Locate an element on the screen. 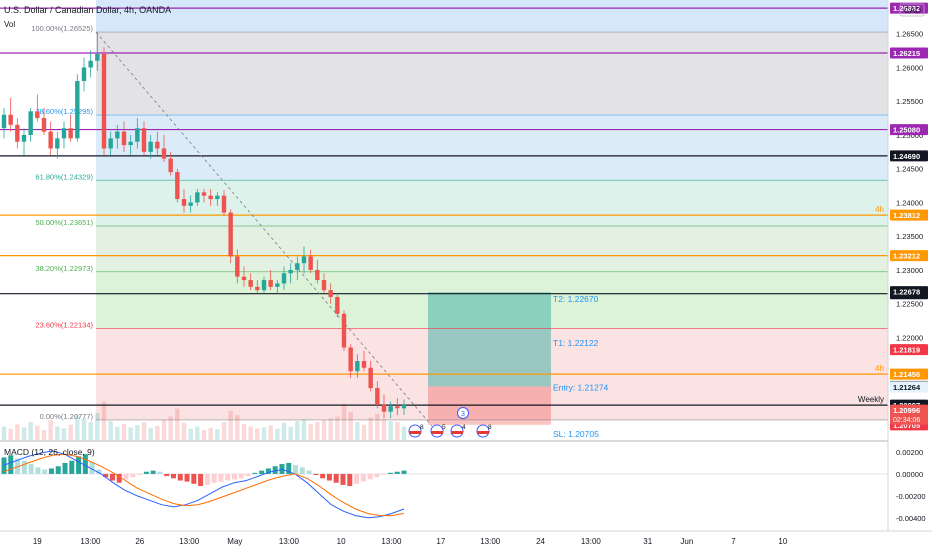  line-price-tag: 1.23812 is located at coordinates (909, 215).